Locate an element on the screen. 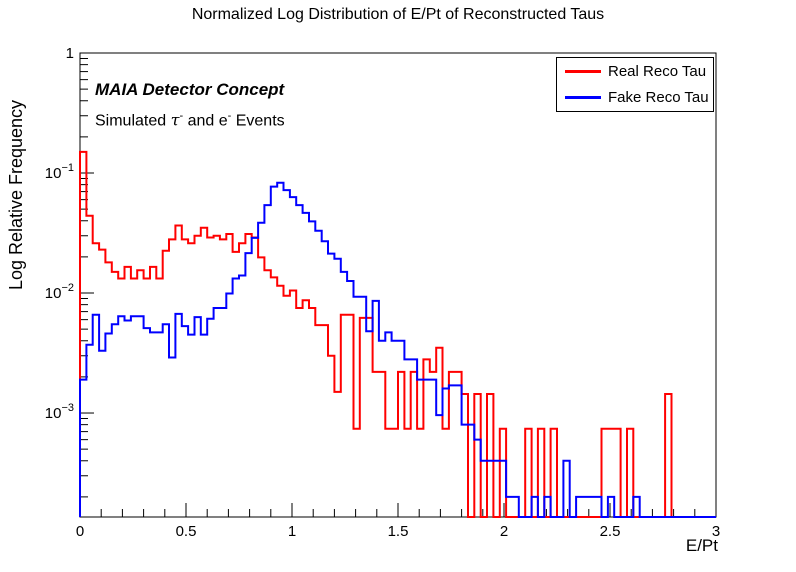  x-tick-label: 0 is located at coordinates (80, 531).